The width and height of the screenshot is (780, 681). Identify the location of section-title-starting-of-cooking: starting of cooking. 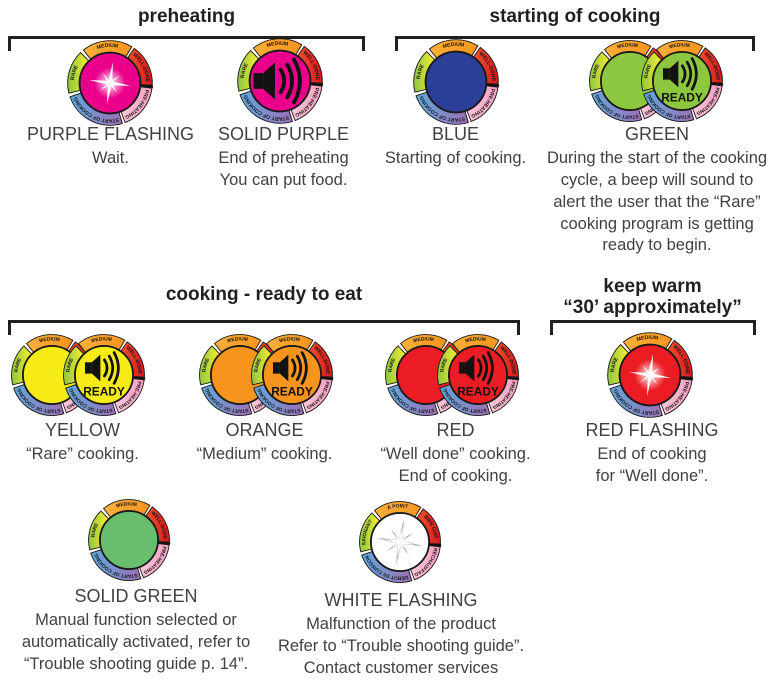
(575, 16).